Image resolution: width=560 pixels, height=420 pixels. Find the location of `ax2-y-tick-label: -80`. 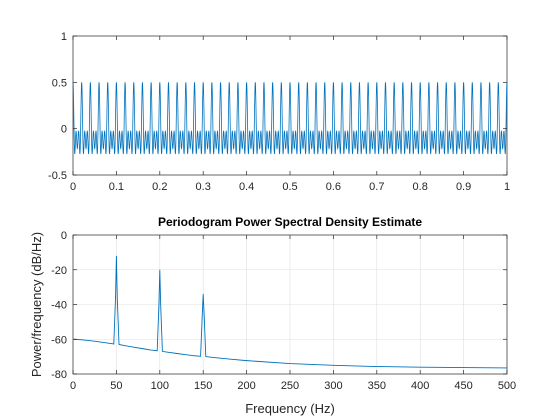

ax2-y-tick-label: -80 is located at coordinates (59, 375).